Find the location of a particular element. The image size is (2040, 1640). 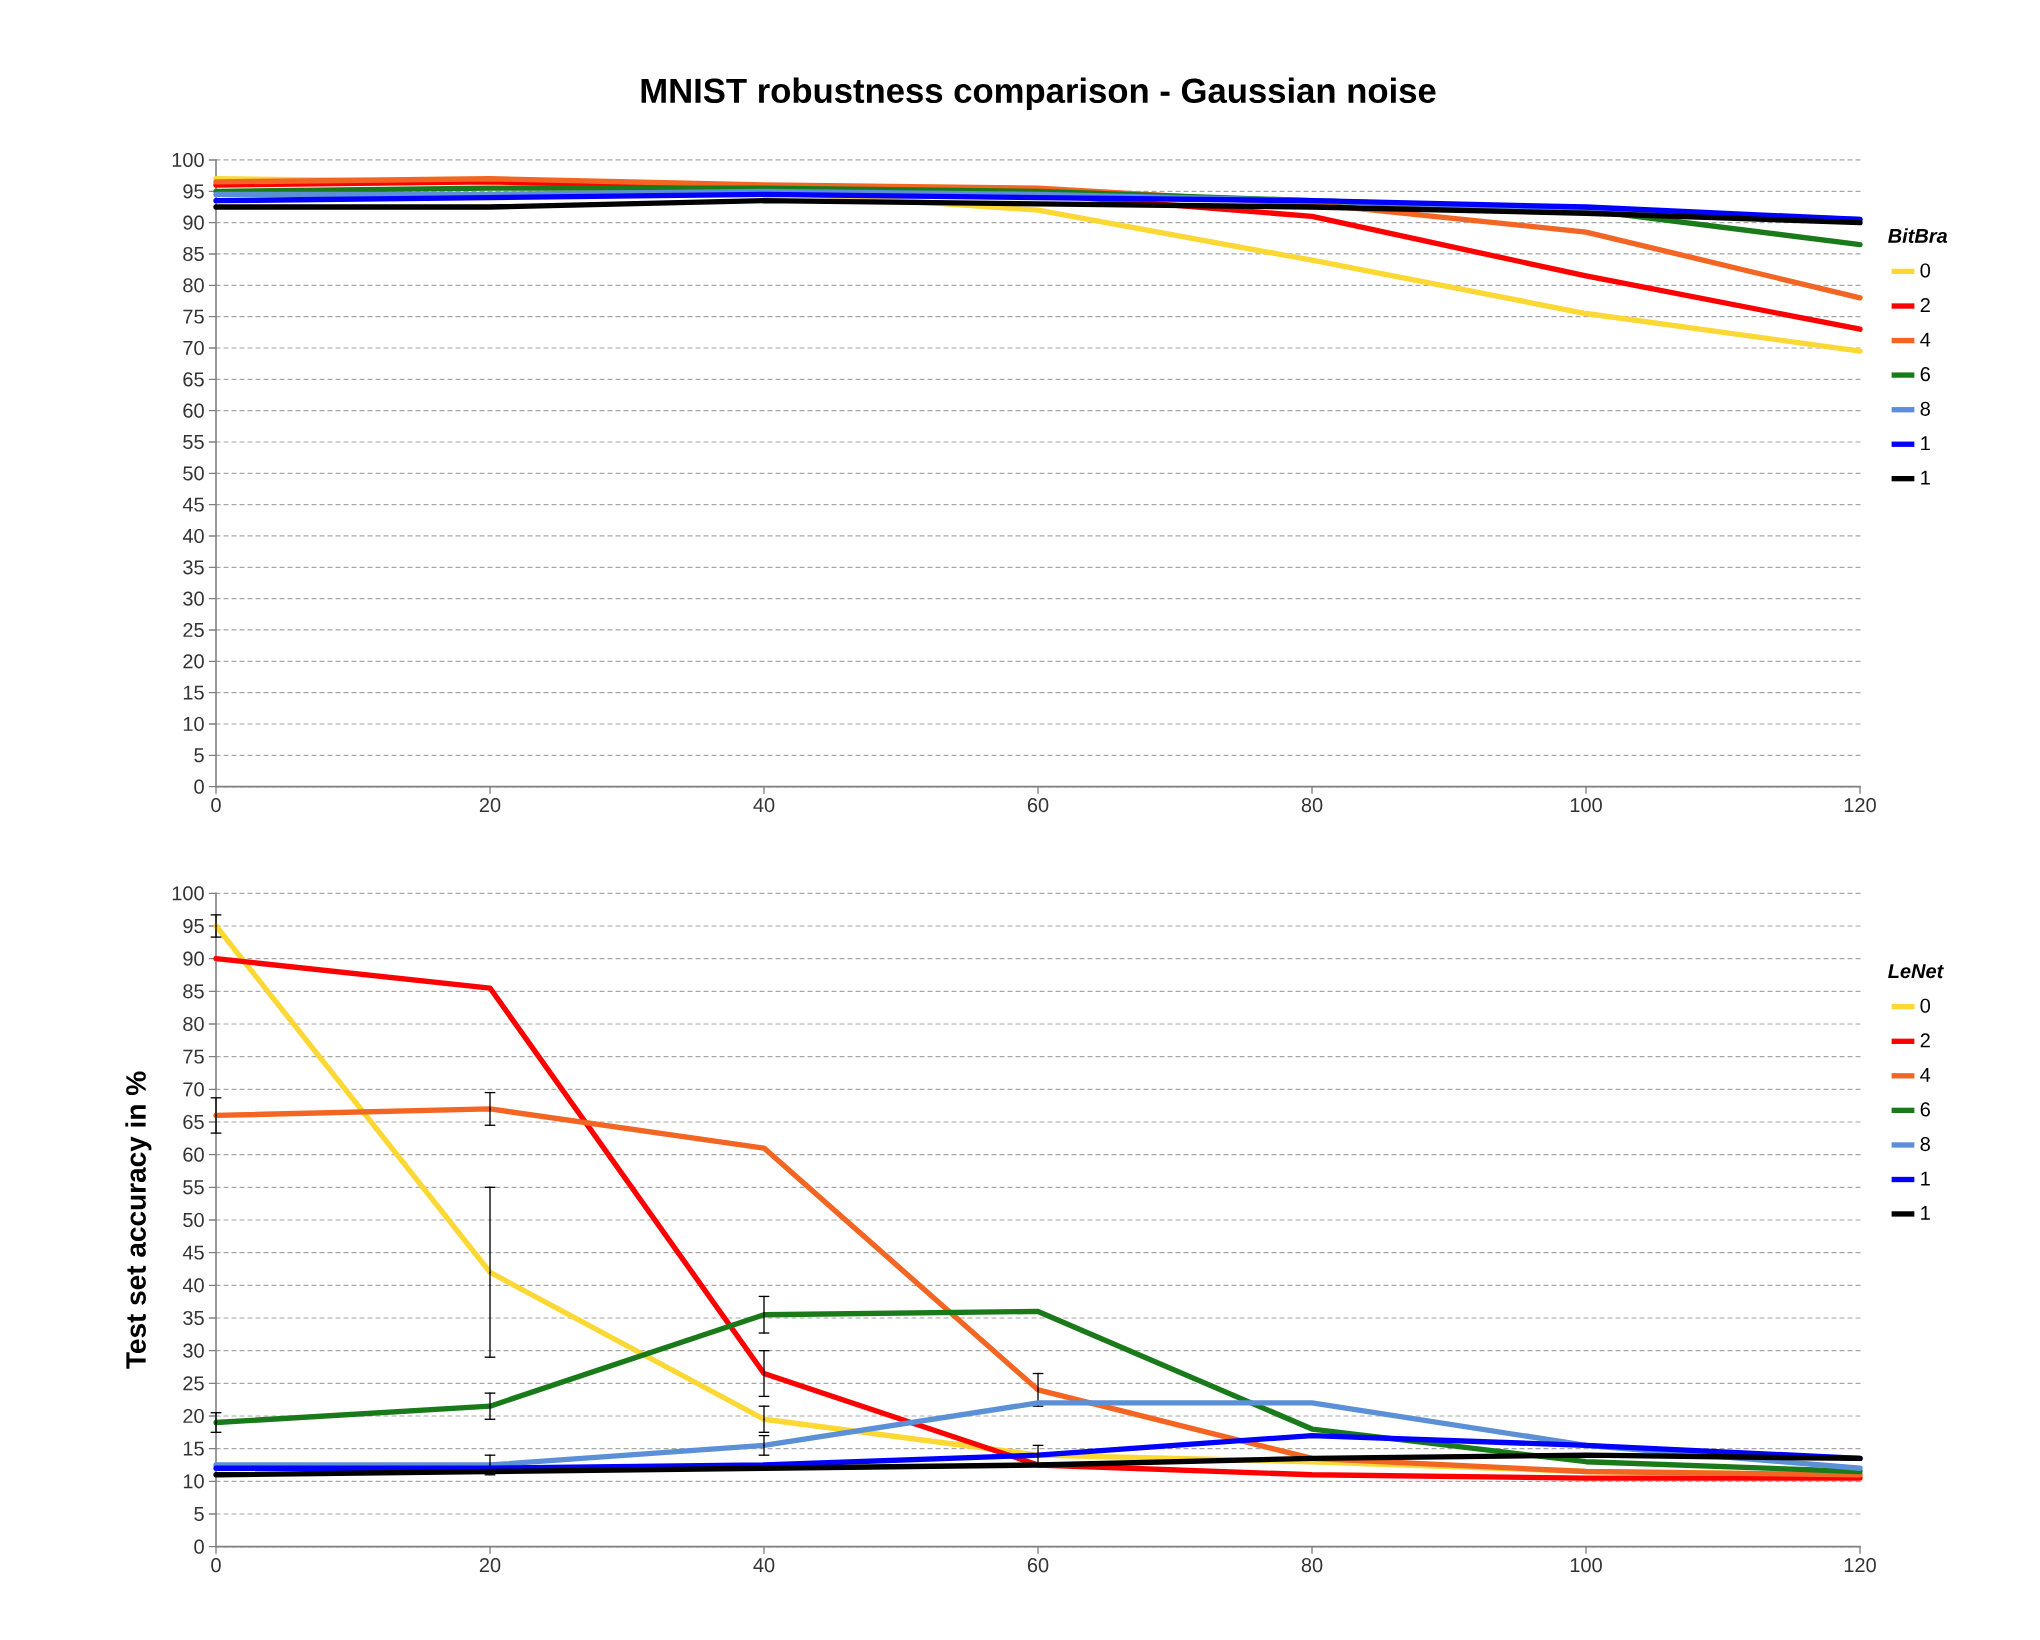

chart-title: MNIST robustness comparison - Gaussian noise is located at coordinates (1038, 93).